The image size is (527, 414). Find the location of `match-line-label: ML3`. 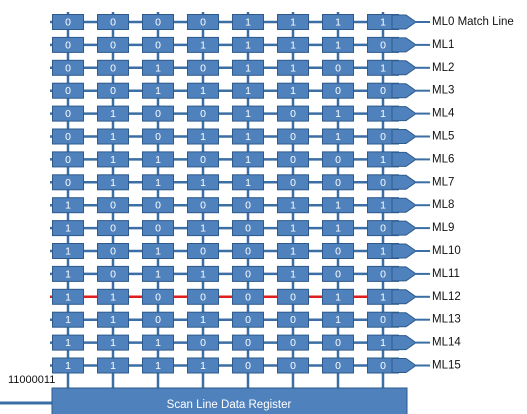

match-line-label: ML3 is located at coordinates (443, 91).